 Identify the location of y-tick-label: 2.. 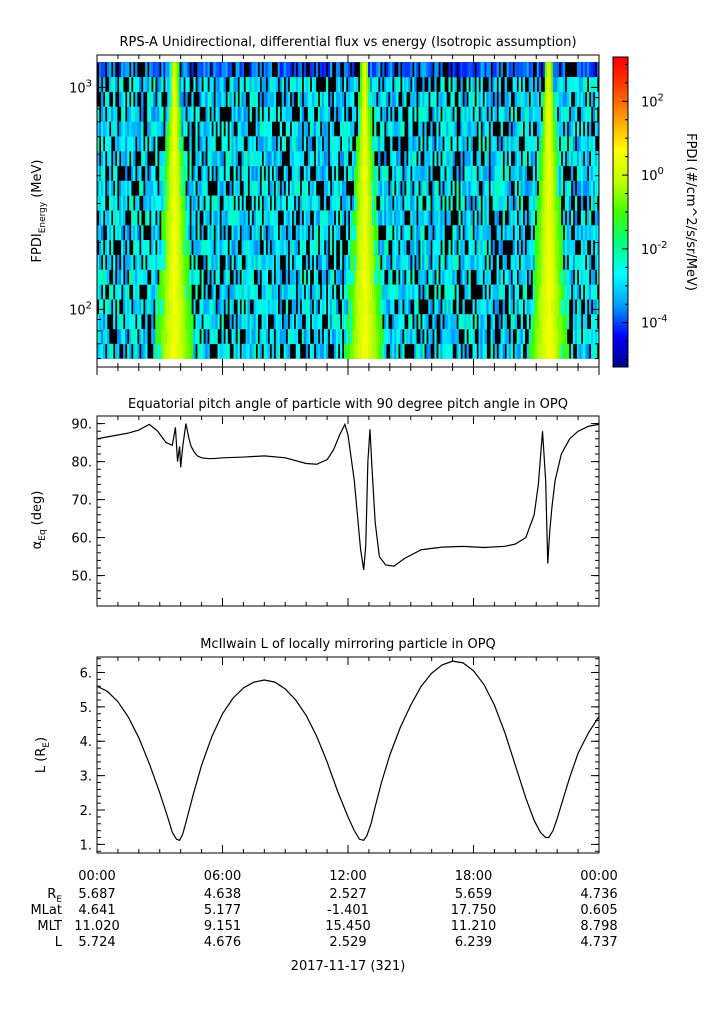
(86, 811).